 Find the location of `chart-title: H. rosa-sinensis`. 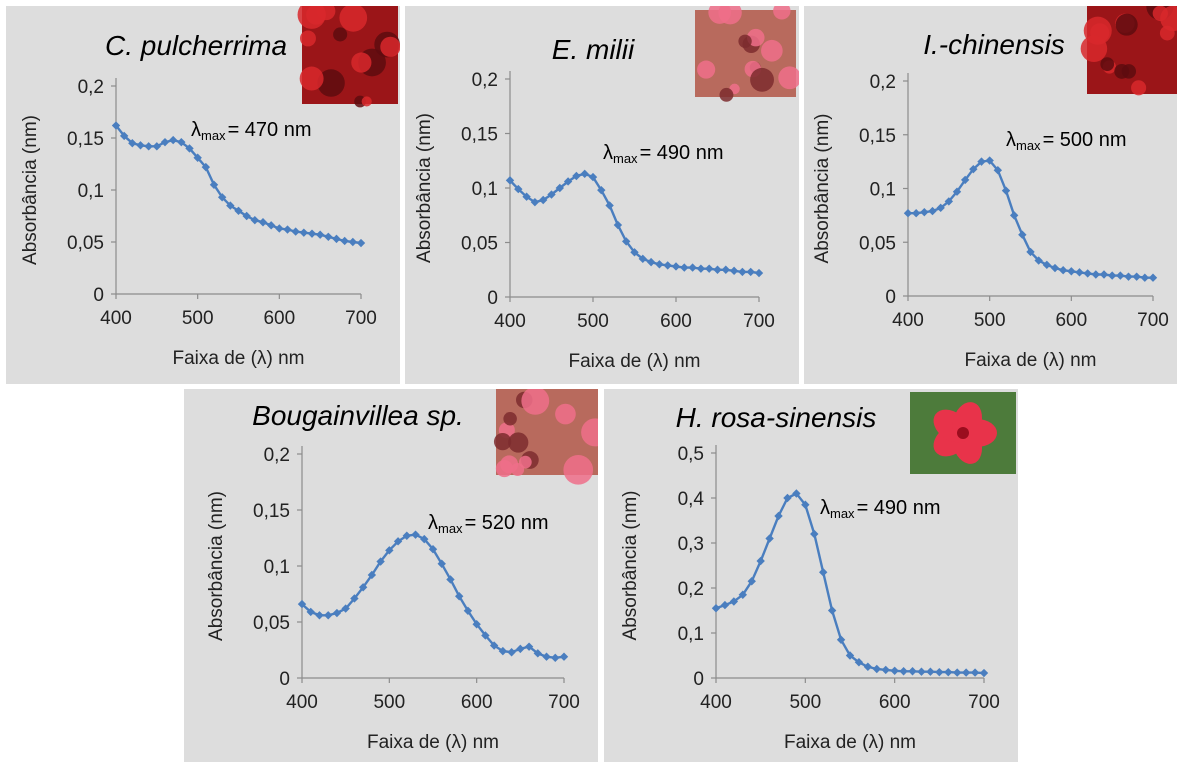

chart-title: H. rosa-sinensis is located at coordinates (776, 417).